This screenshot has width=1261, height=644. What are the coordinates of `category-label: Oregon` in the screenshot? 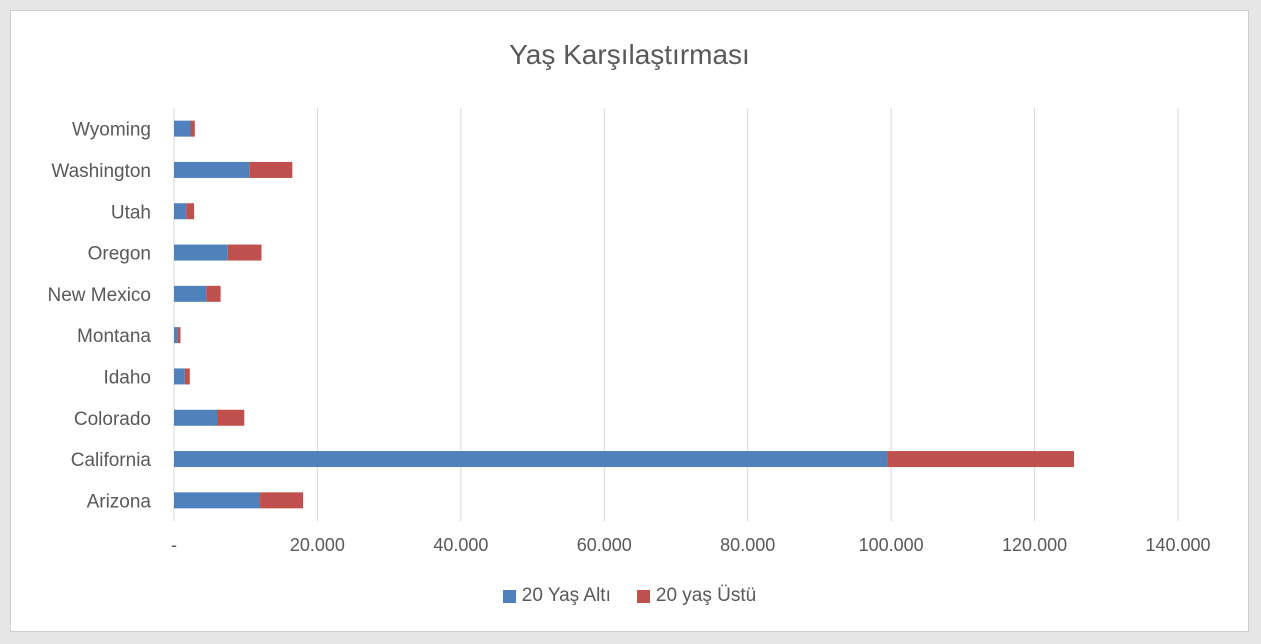 It's located at (119, 254).